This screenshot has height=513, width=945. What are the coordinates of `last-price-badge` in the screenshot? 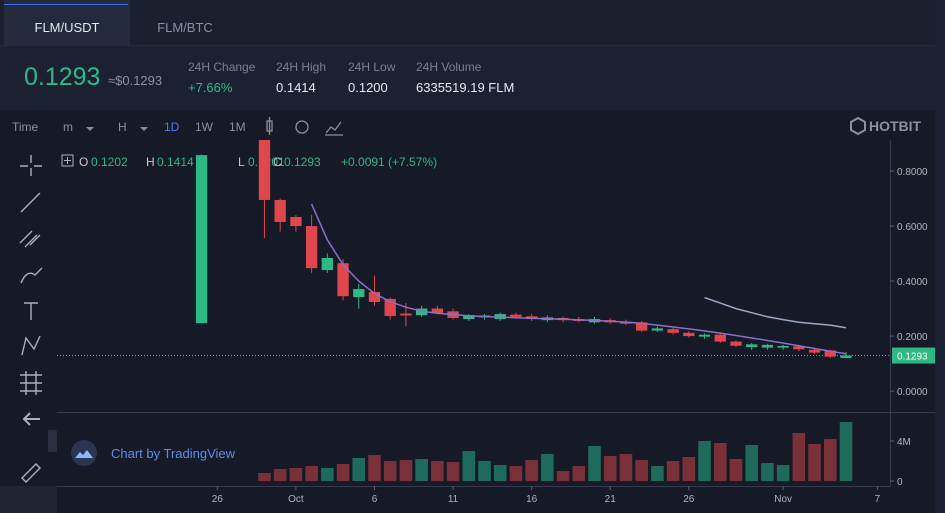 It's located at (913, 355).